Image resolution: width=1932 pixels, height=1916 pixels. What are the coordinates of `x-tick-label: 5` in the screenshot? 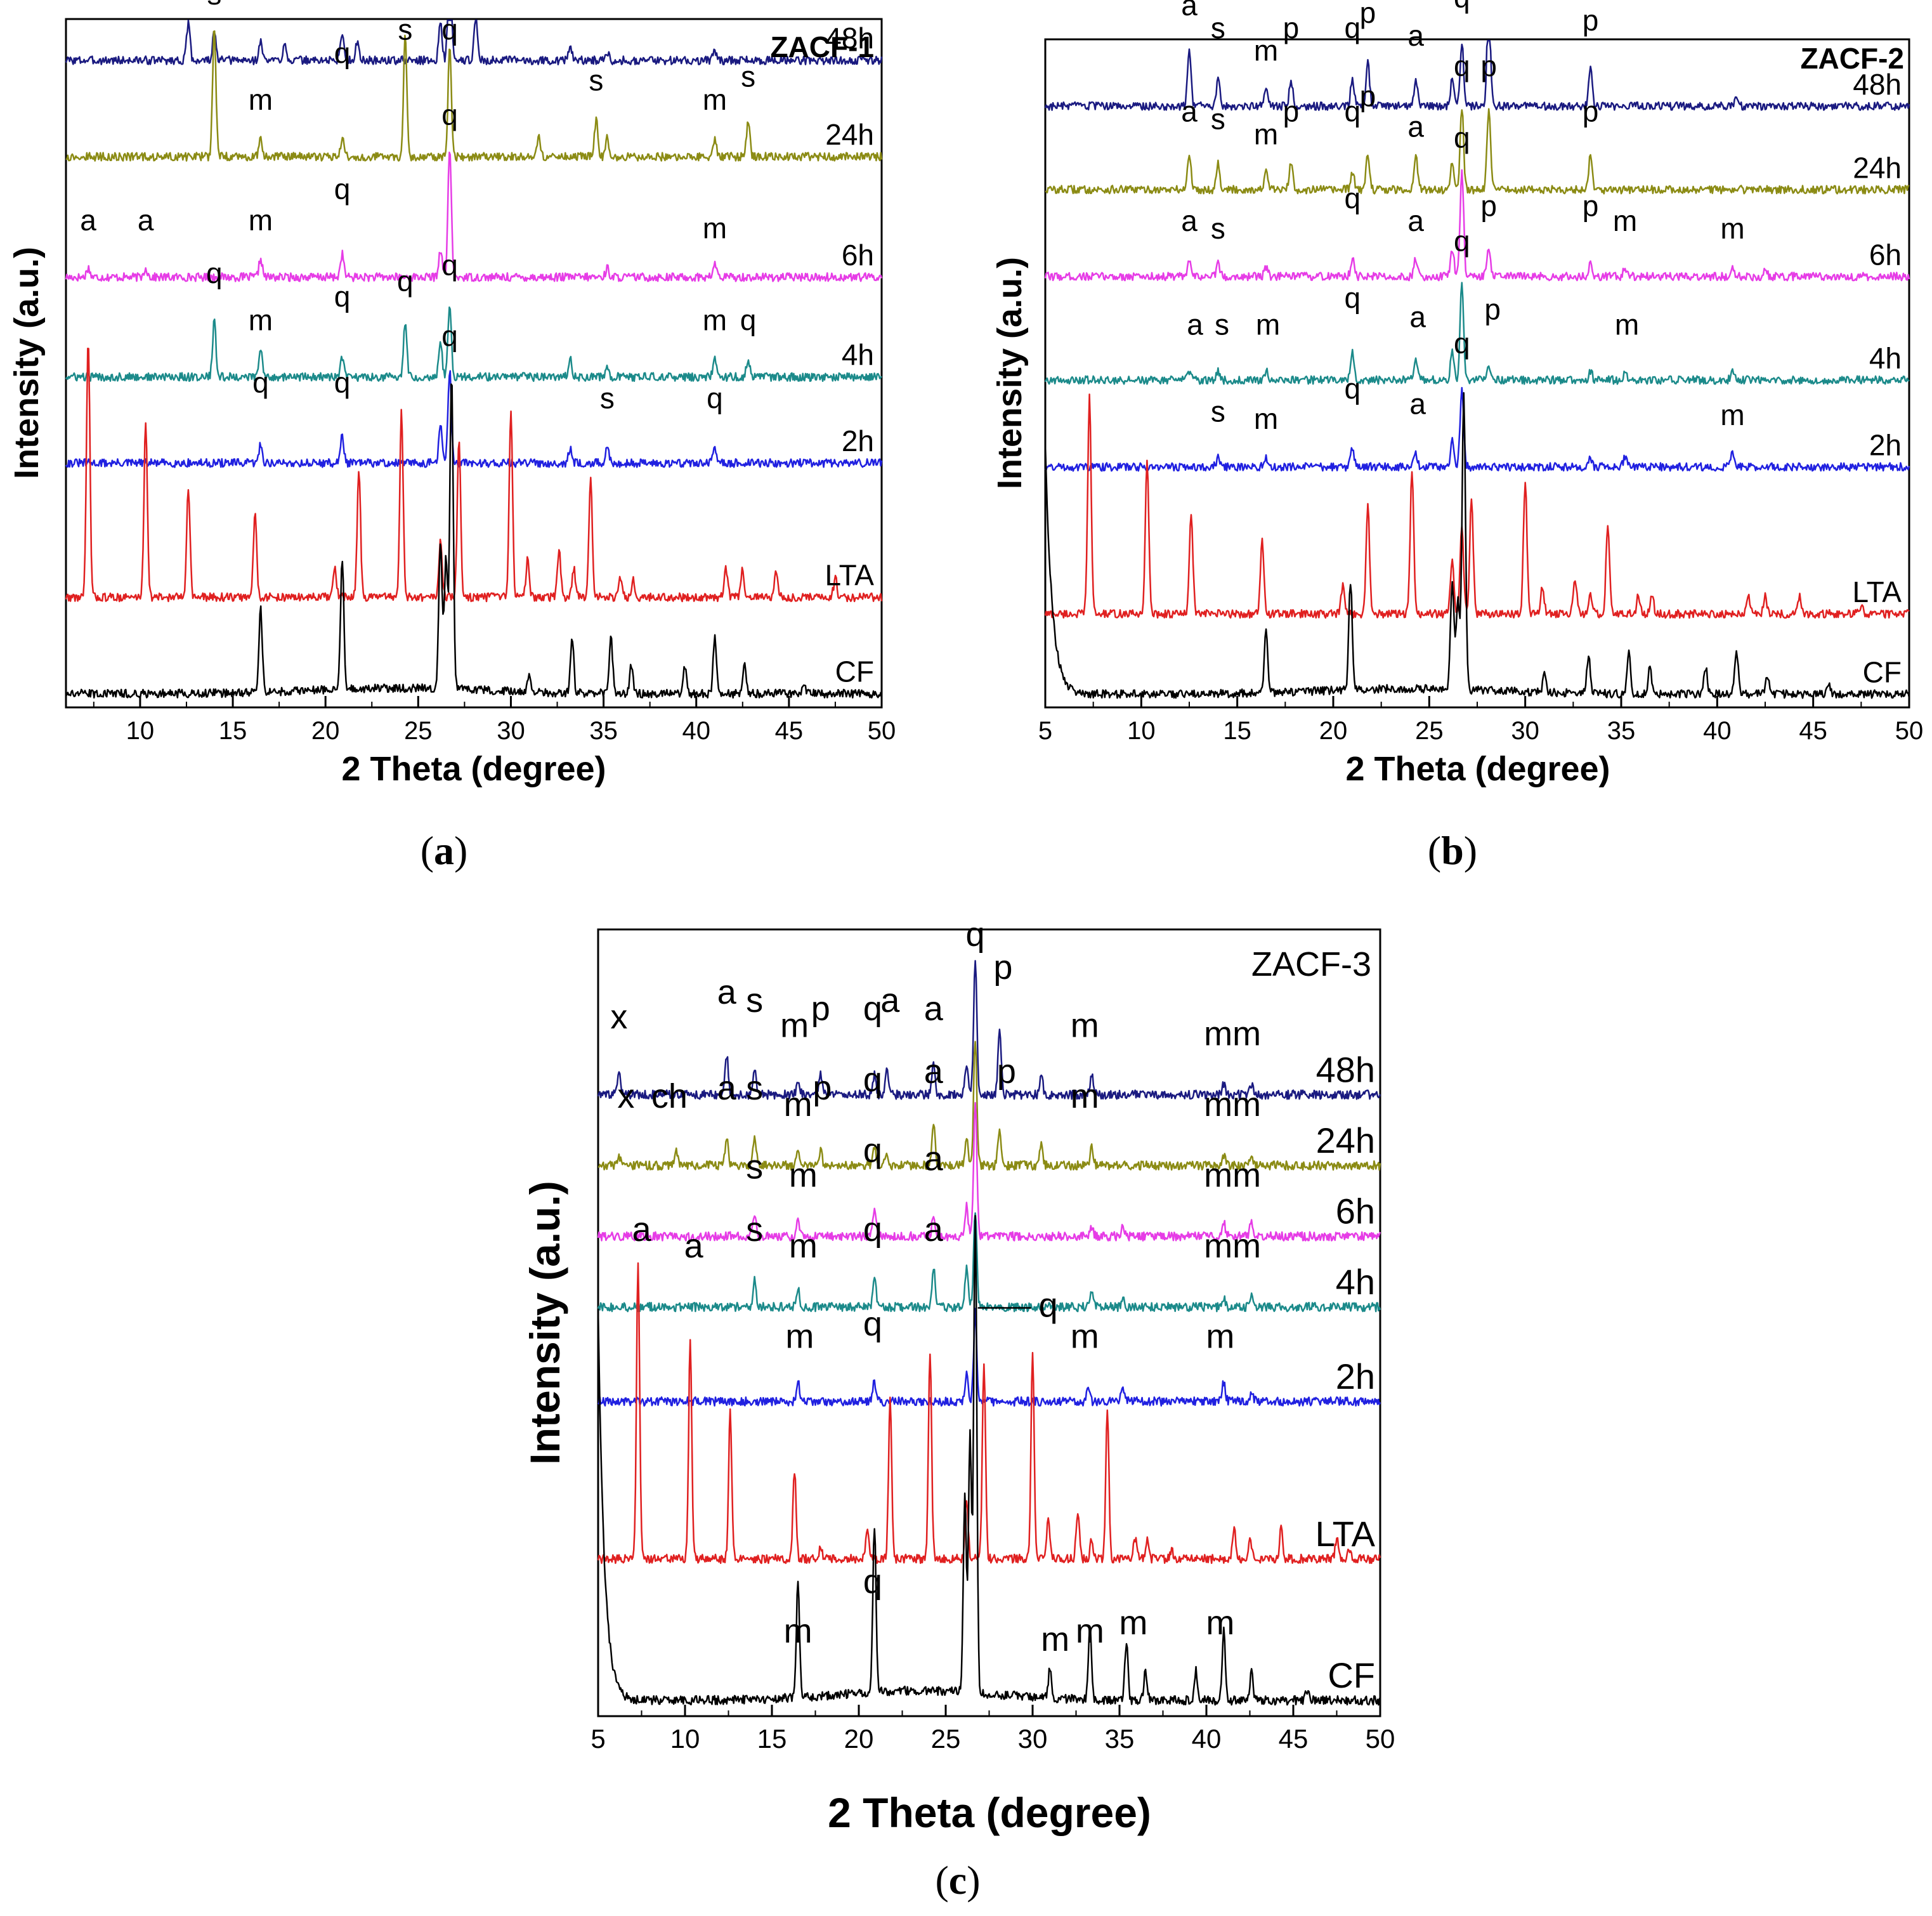 It's located at (1045, 731).